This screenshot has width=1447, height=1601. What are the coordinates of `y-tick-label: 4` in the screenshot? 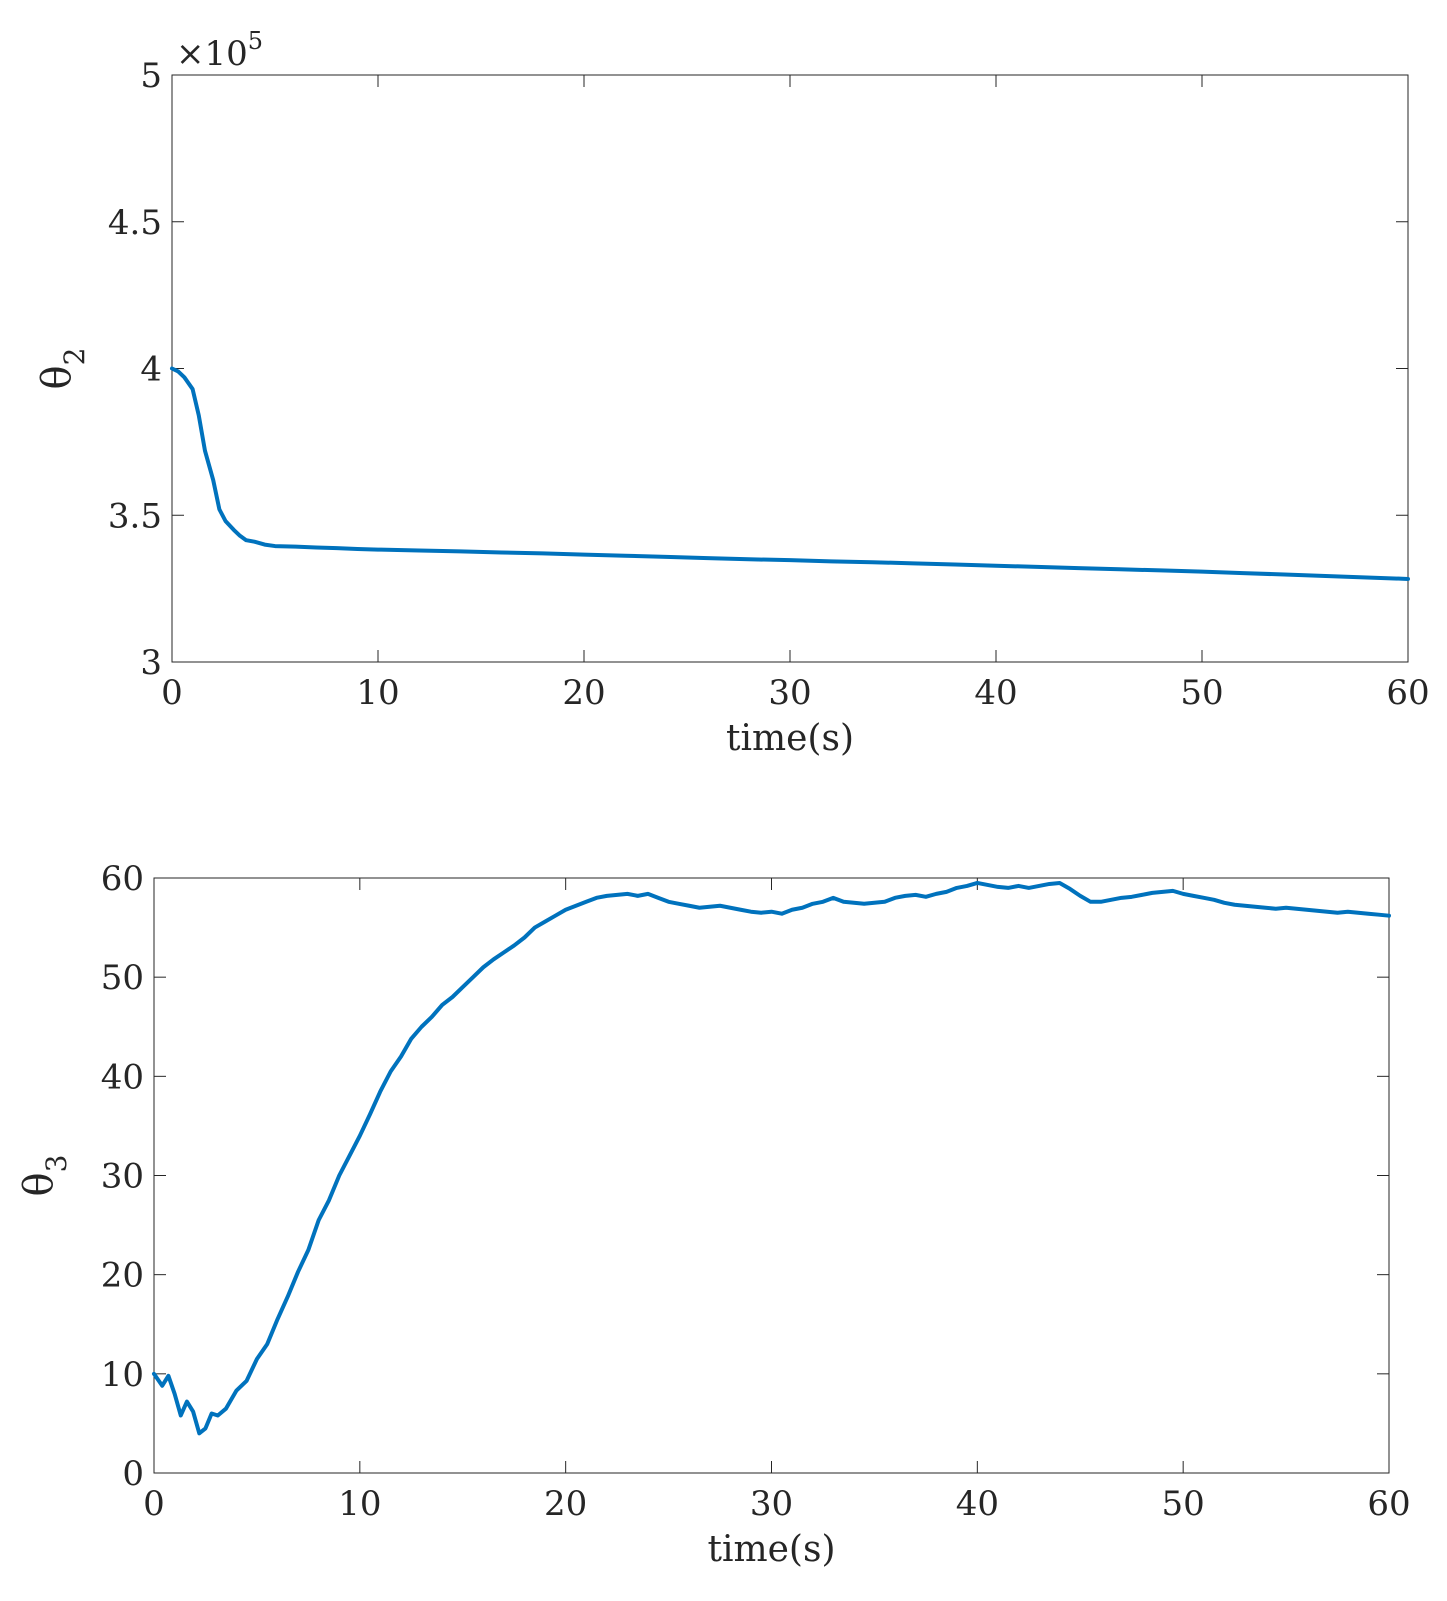 It's located at (151, 370).